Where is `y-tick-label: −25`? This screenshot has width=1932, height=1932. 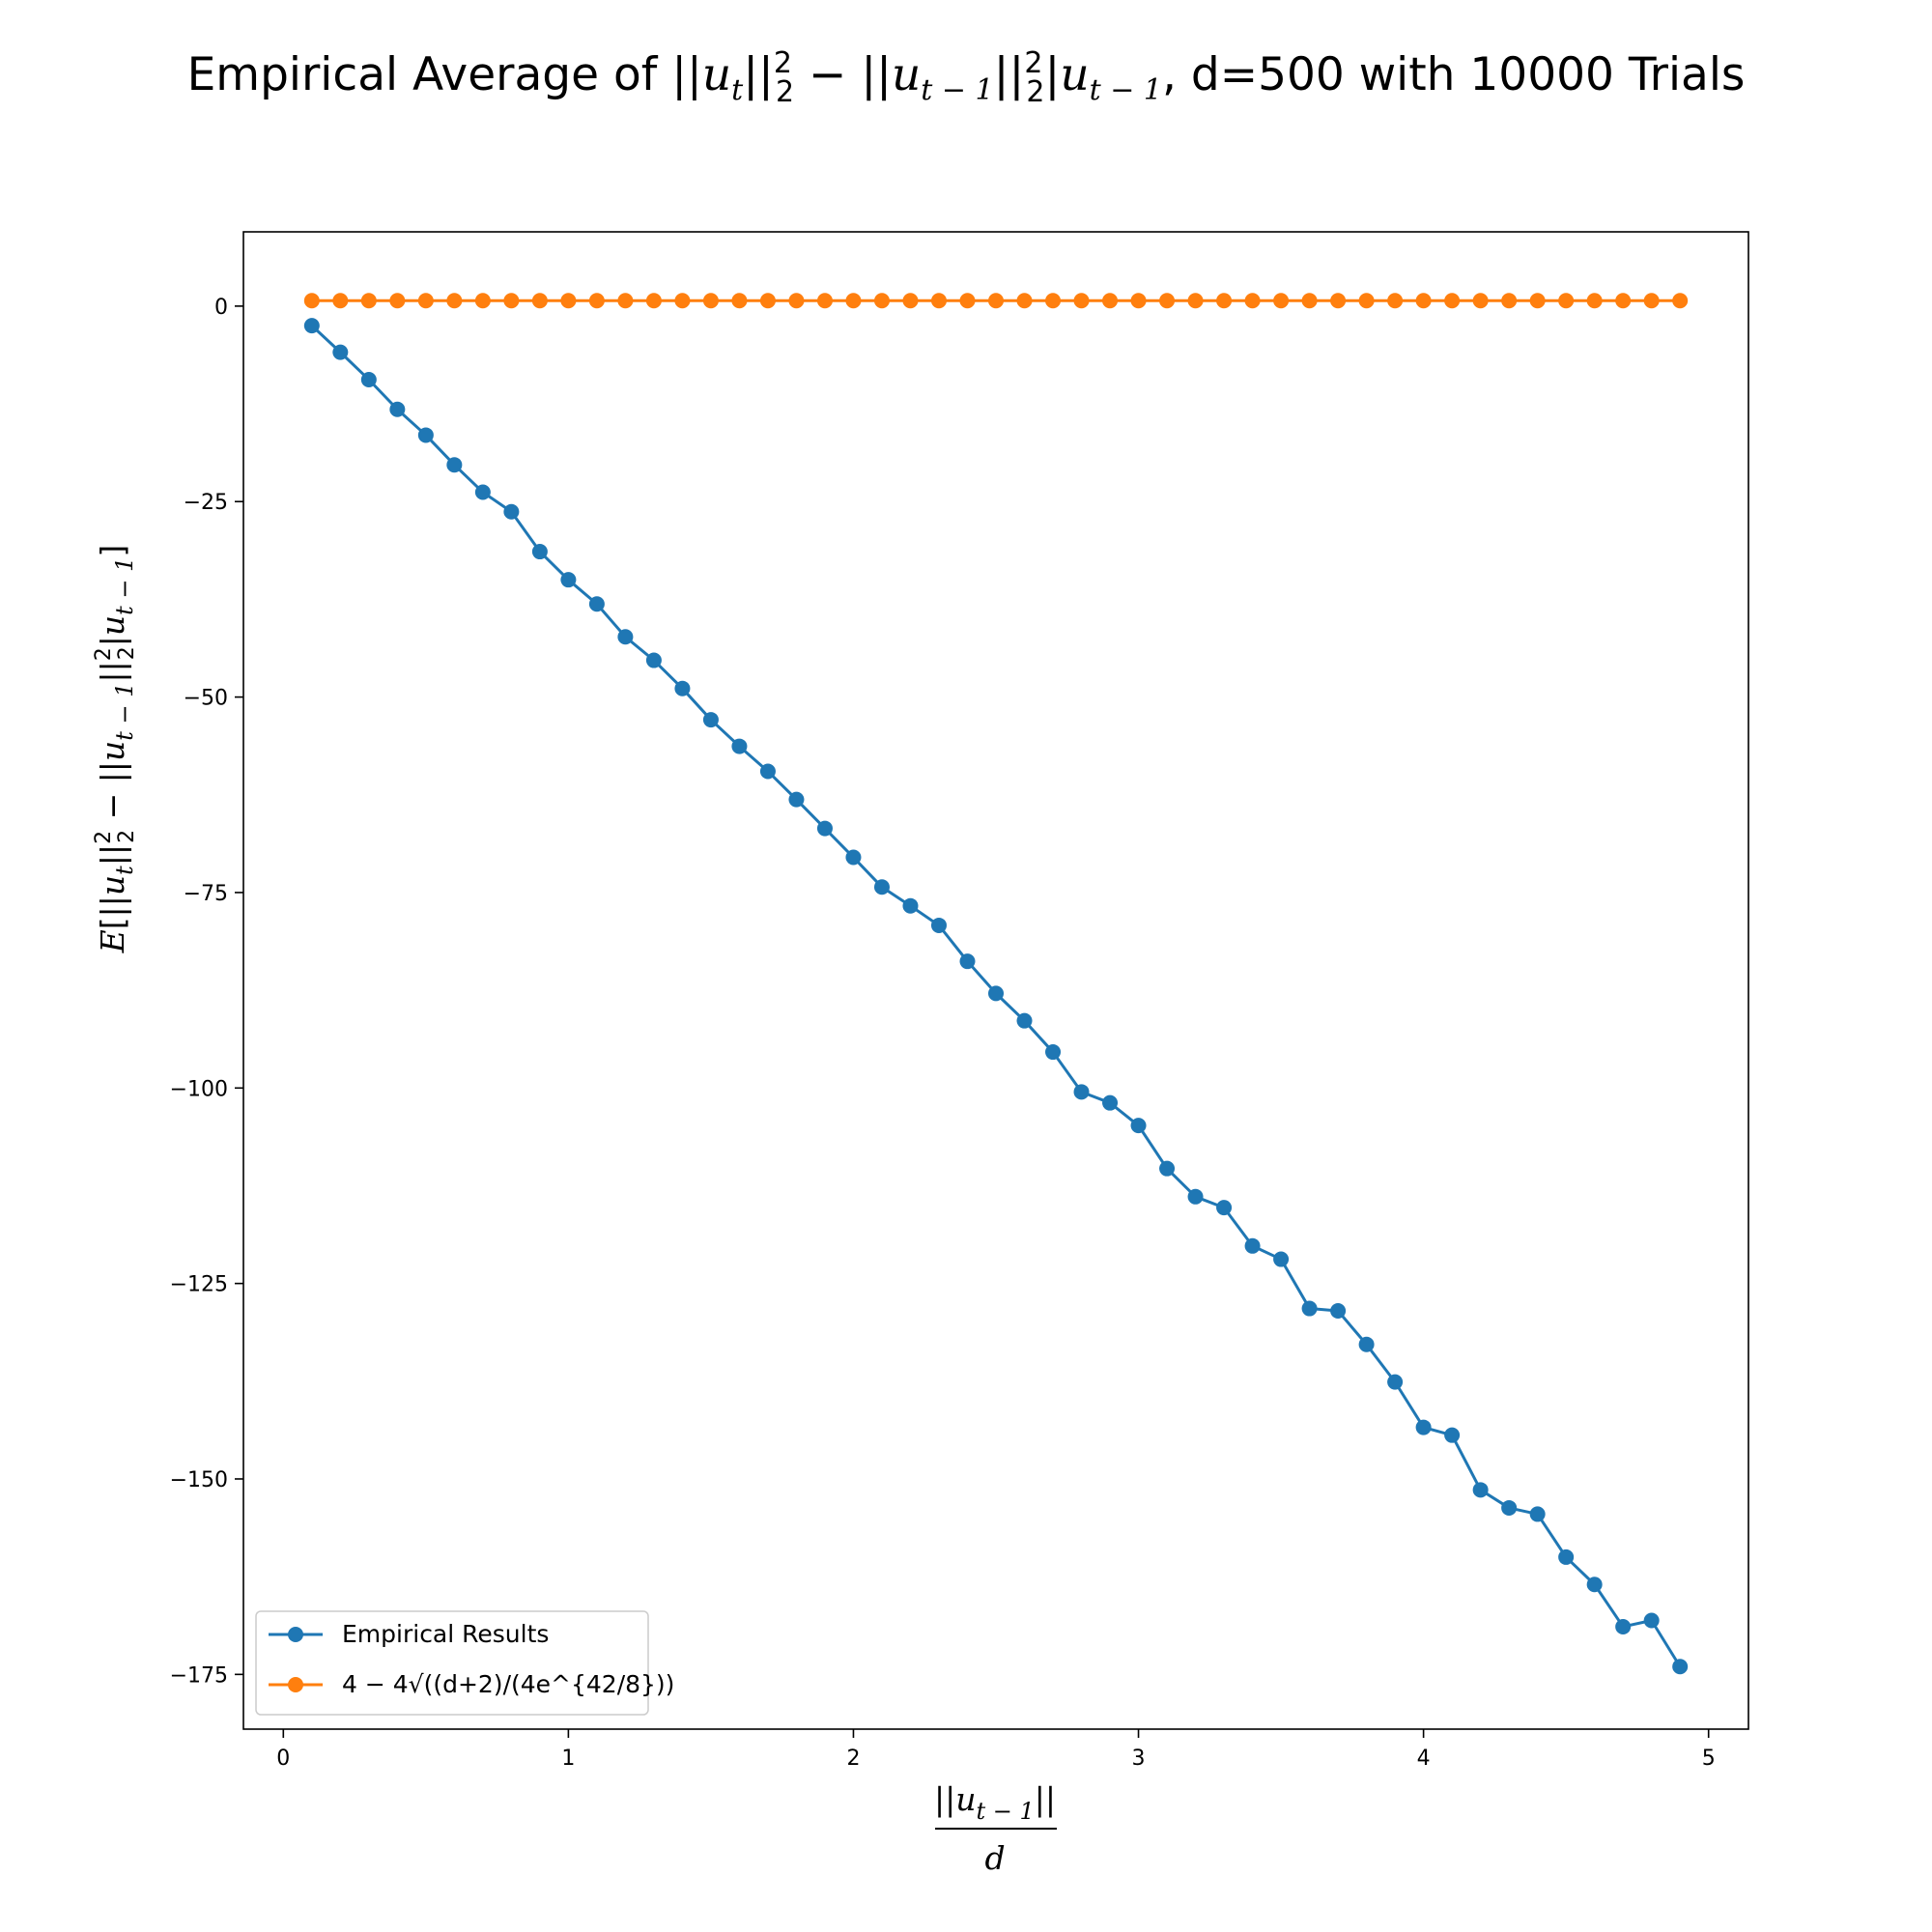
y-tick-label: −25 is located at coordinates (206, 503).